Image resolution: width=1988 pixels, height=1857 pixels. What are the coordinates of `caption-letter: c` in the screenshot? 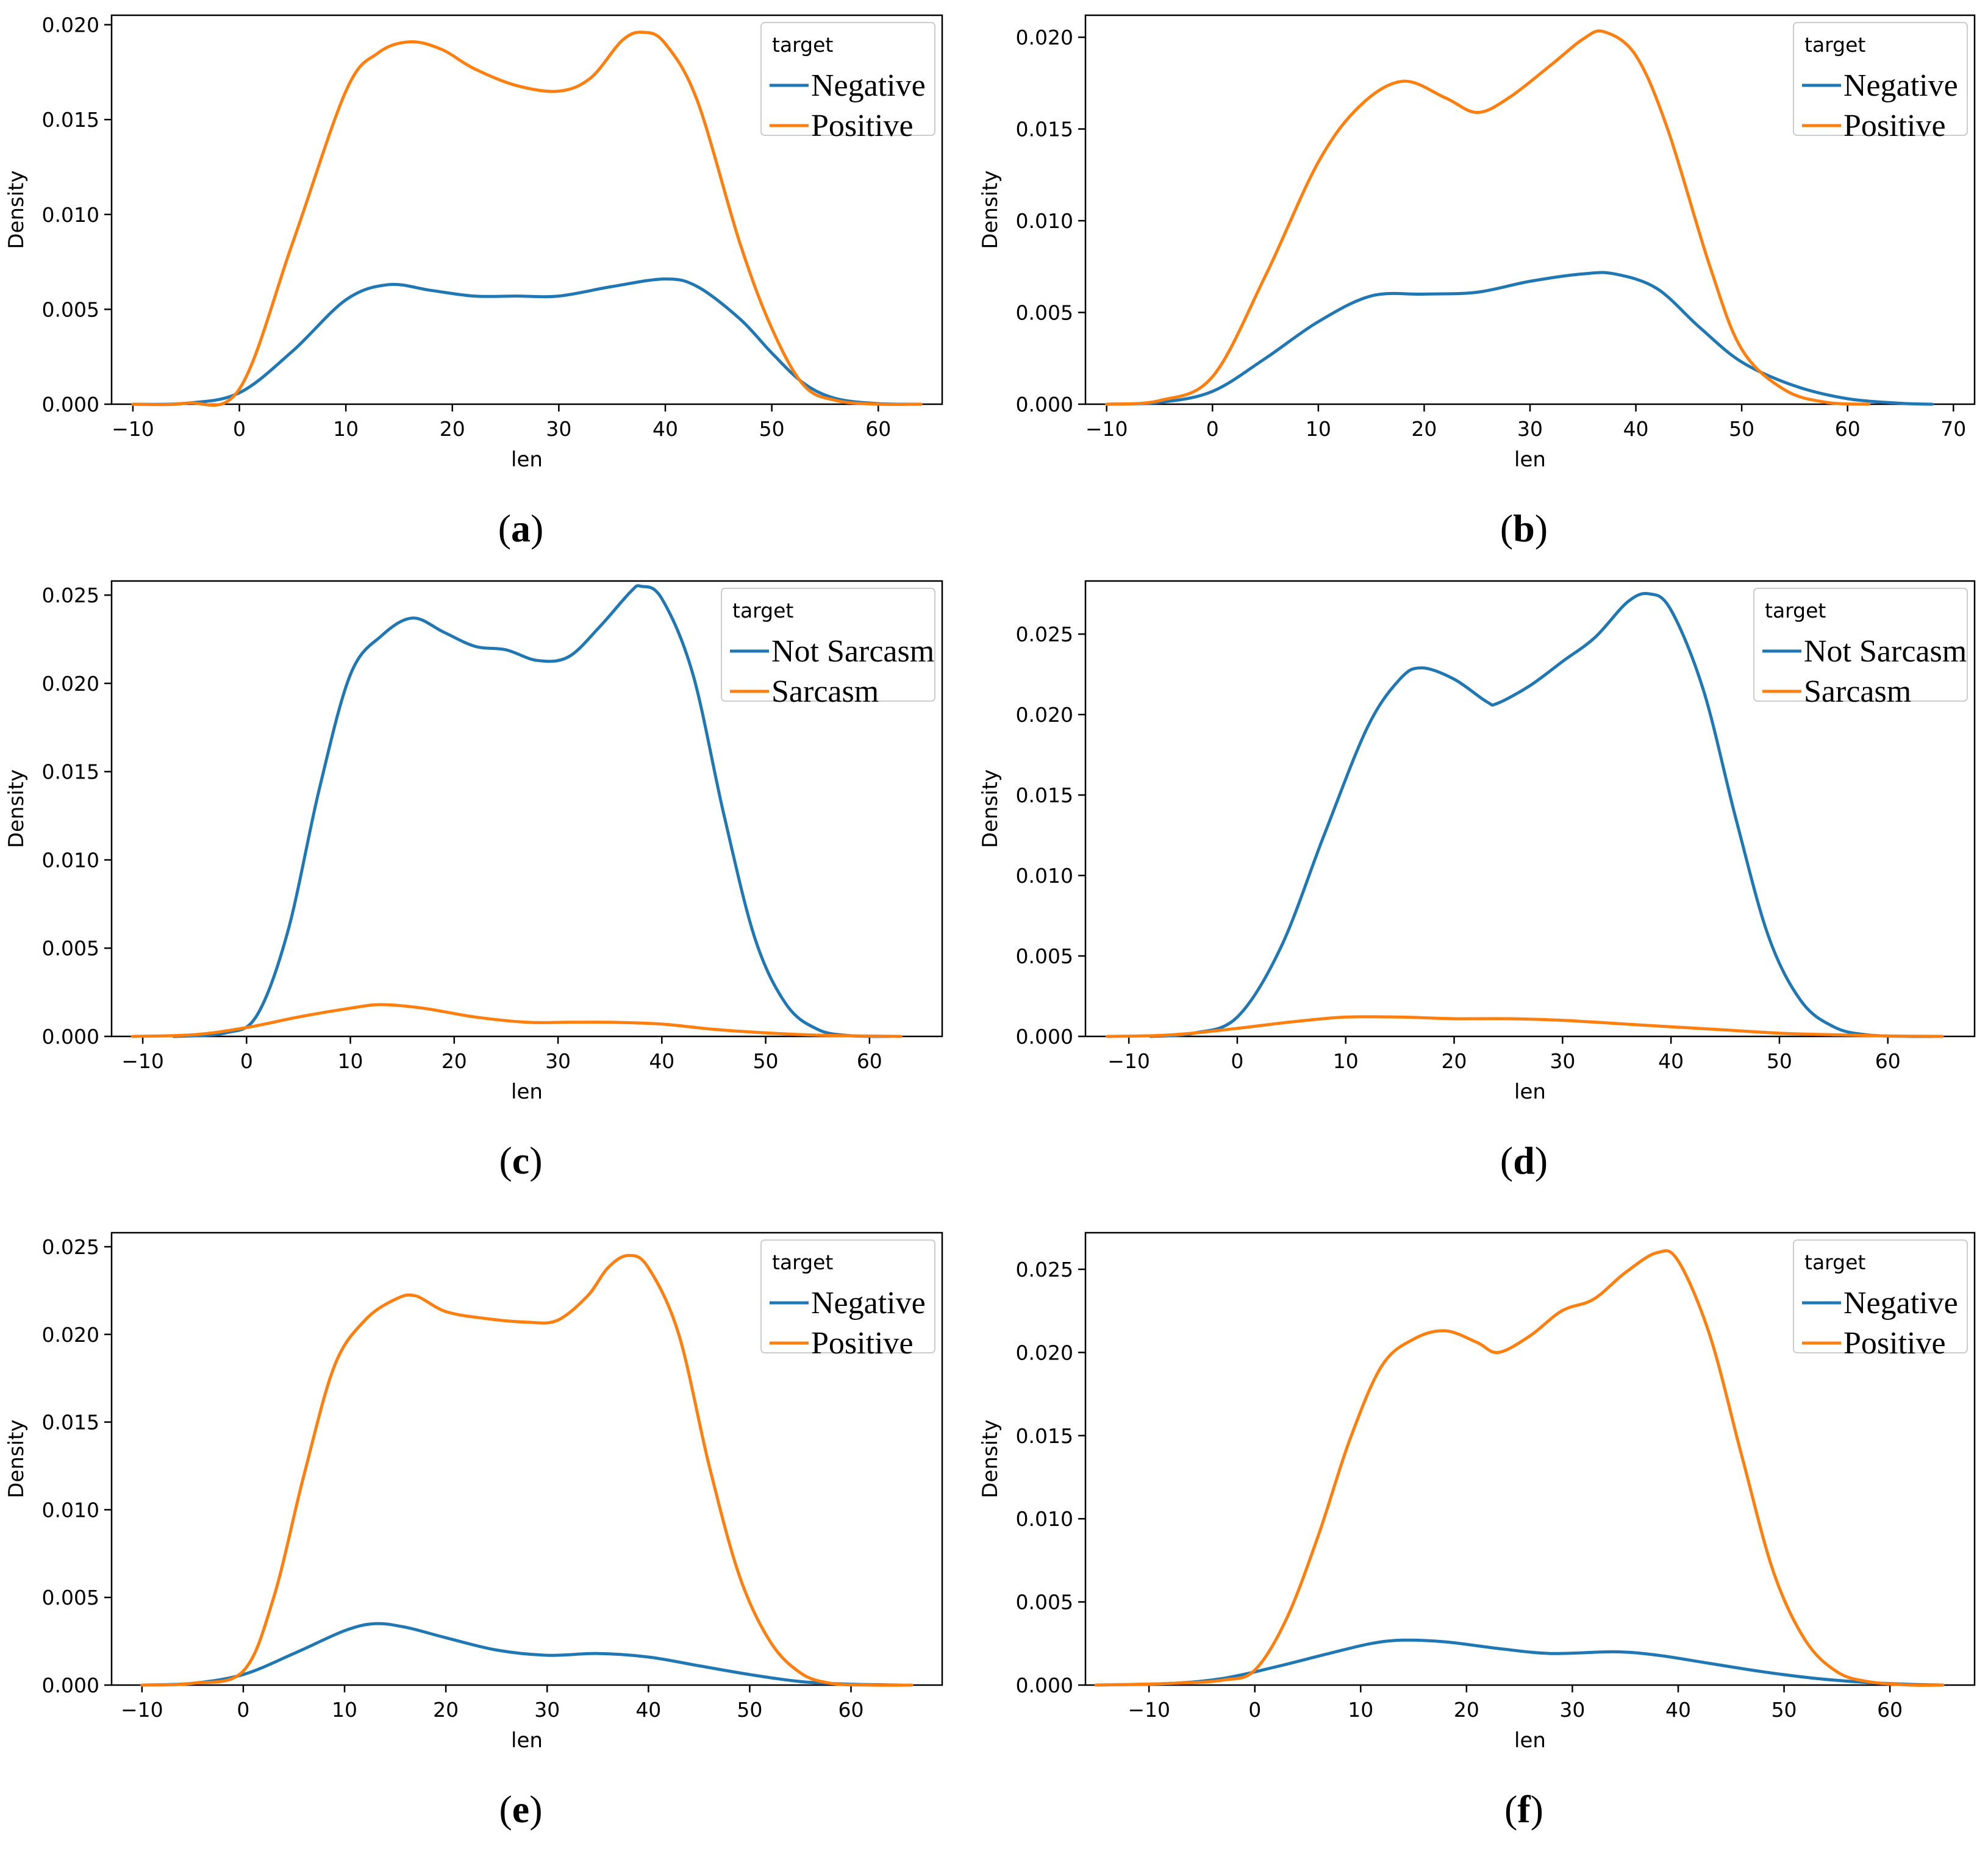 It's located at (520, 1160).